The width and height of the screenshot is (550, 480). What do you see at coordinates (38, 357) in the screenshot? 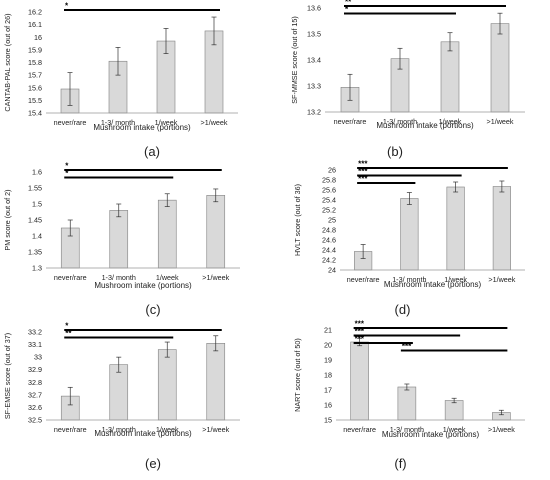
I see `y-tick-label: 33` at bounding box center [38, 357].